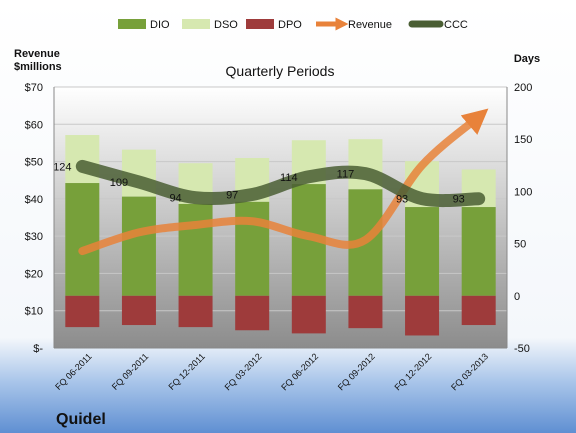  What do you see at coordinates (119, 183) in the screenshot?
I see `ccc-data-label: 109` at bounding box center [119, 183].